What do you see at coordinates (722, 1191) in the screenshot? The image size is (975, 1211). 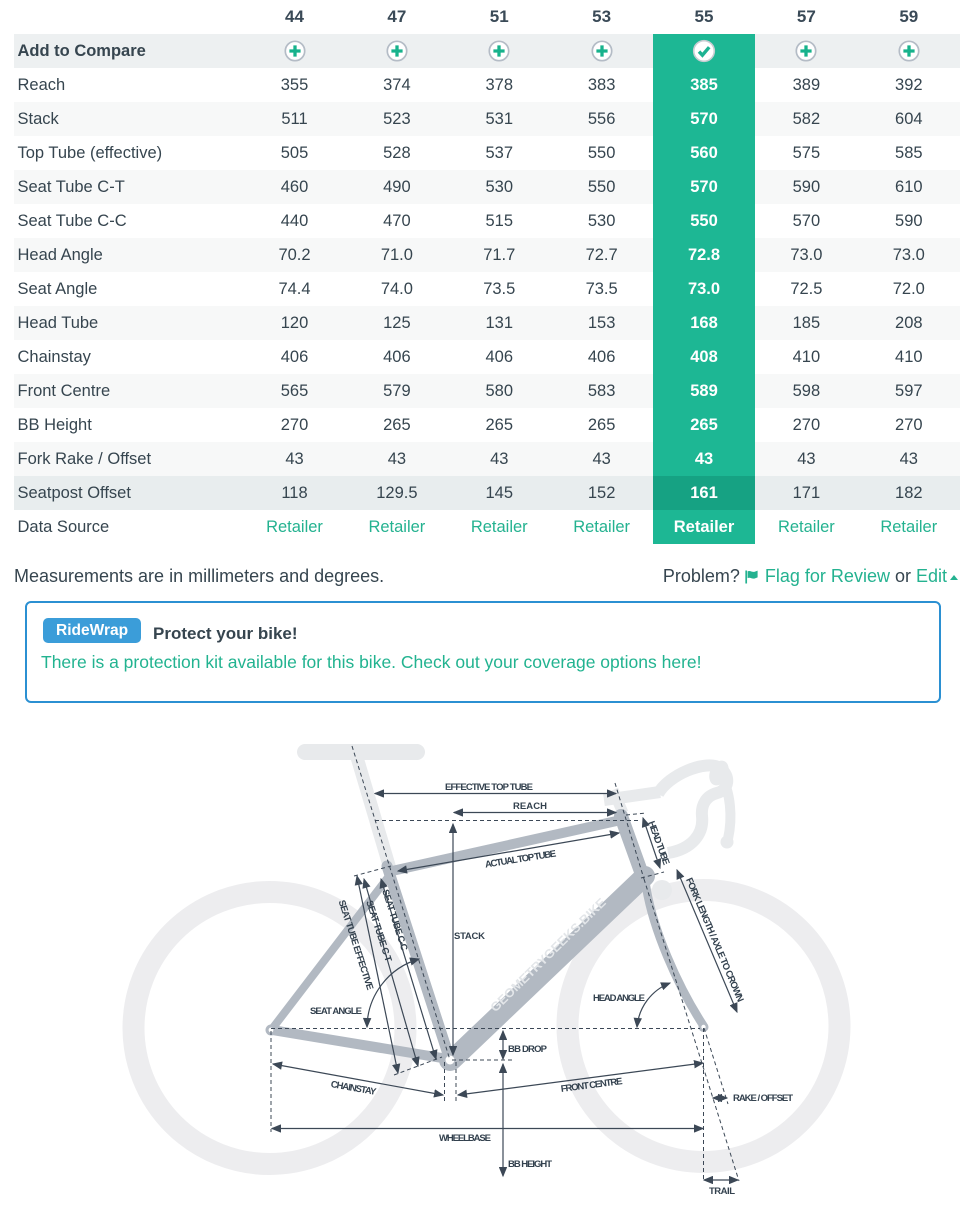 I see `svg-text: TRAIL` at bounding box center [722, 1191].